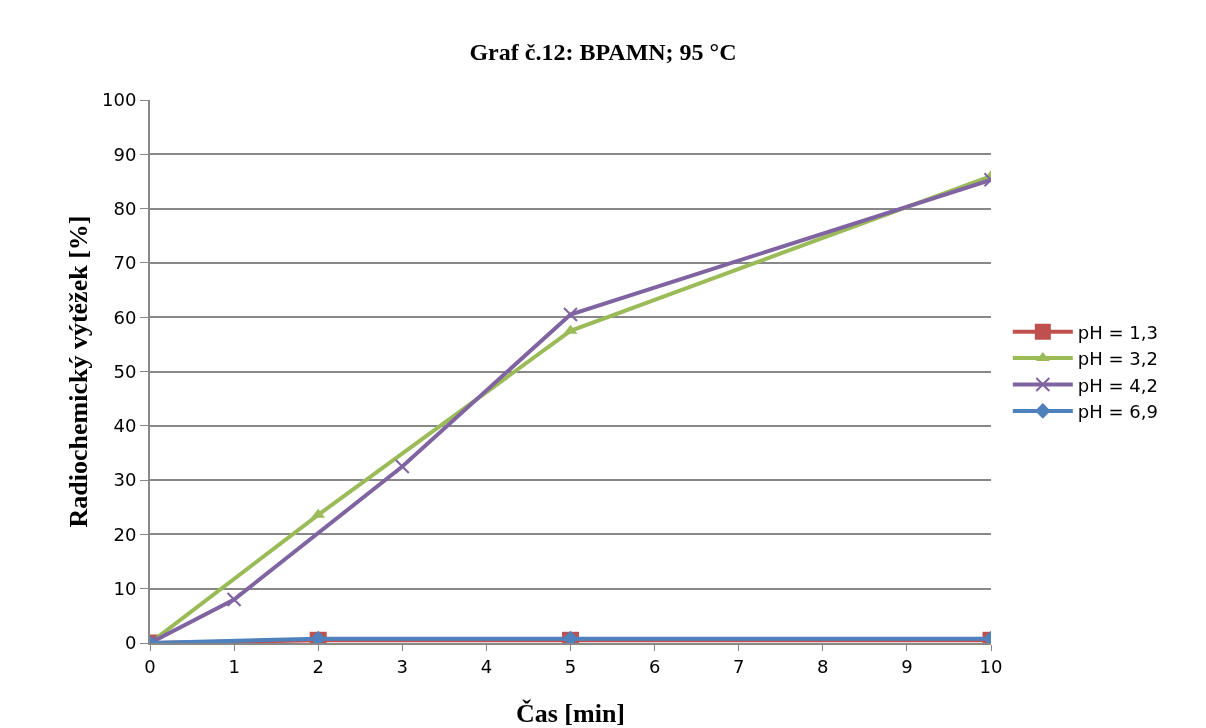 Image resolution: width=1206 pixels, height=728 pixels. What do you see at coordinates (125, 317) in the screenshot?
I see `y-tick-label: 60` at bounding box center [125, 317].